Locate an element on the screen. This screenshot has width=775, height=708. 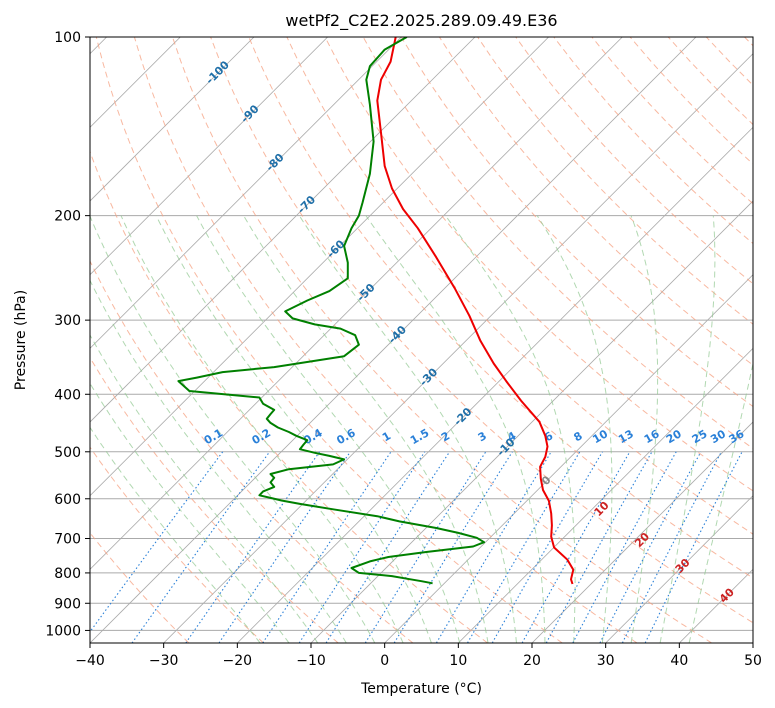
x-tick-label: 20 is located at coordinates (532, 661).